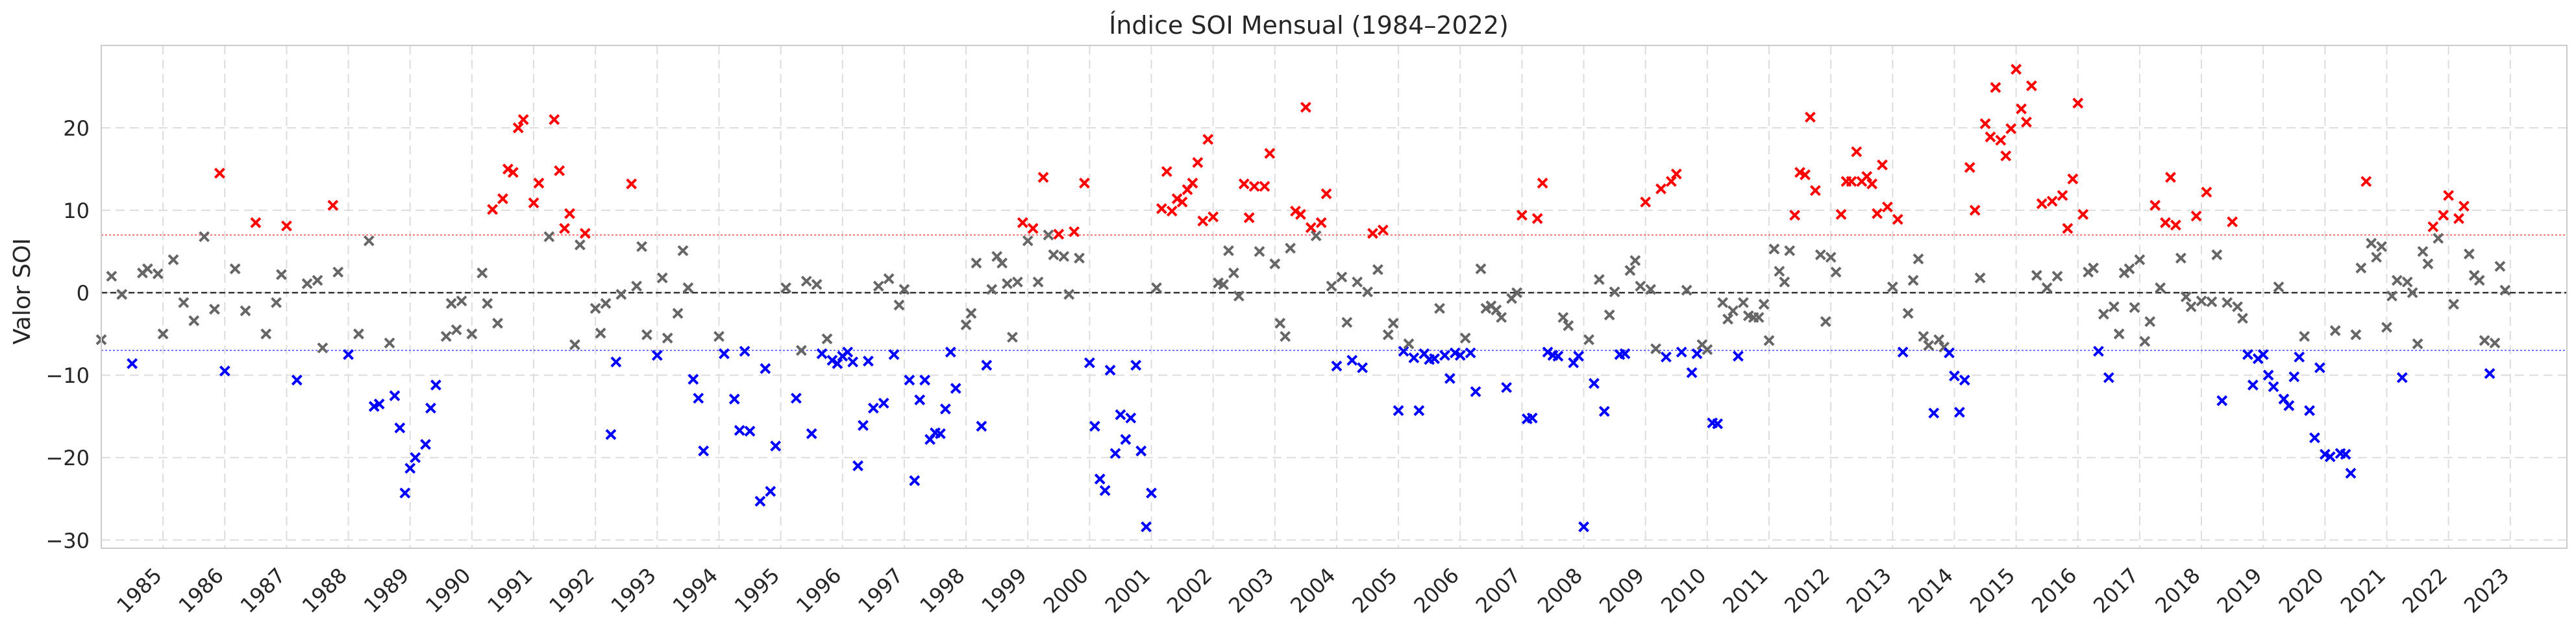 The height and width of the screenshot is (630, 2576). What do you see at coordinates (76, 211) in the screenshot?
I see `y-tick-label: 10` at bounding box center [76, 211].